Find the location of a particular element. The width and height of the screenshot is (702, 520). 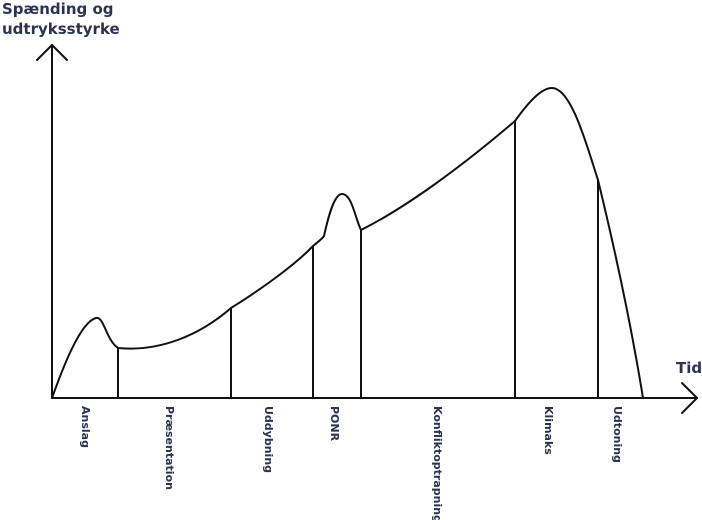

x-axis-title: Tid is located at coordinates (689, 368).